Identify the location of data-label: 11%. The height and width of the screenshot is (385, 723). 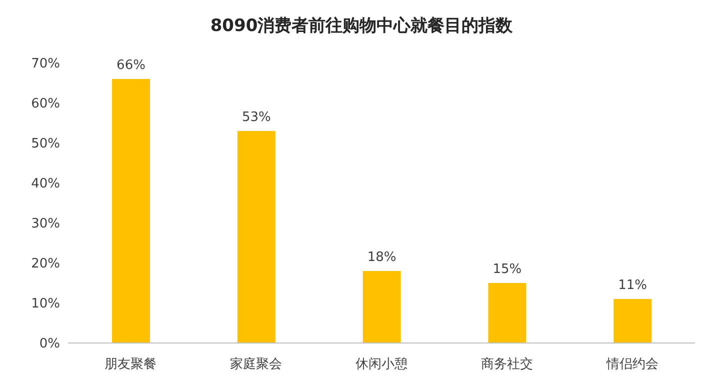
(633, 285).